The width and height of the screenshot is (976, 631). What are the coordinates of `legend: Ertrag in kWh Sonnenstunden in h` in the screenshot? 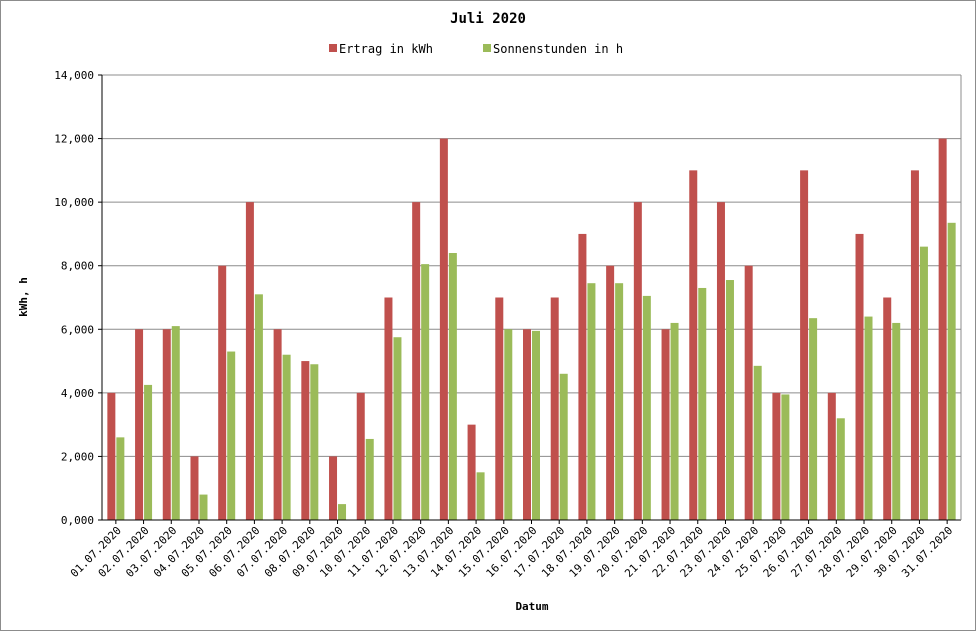 It's located at (476, 49).